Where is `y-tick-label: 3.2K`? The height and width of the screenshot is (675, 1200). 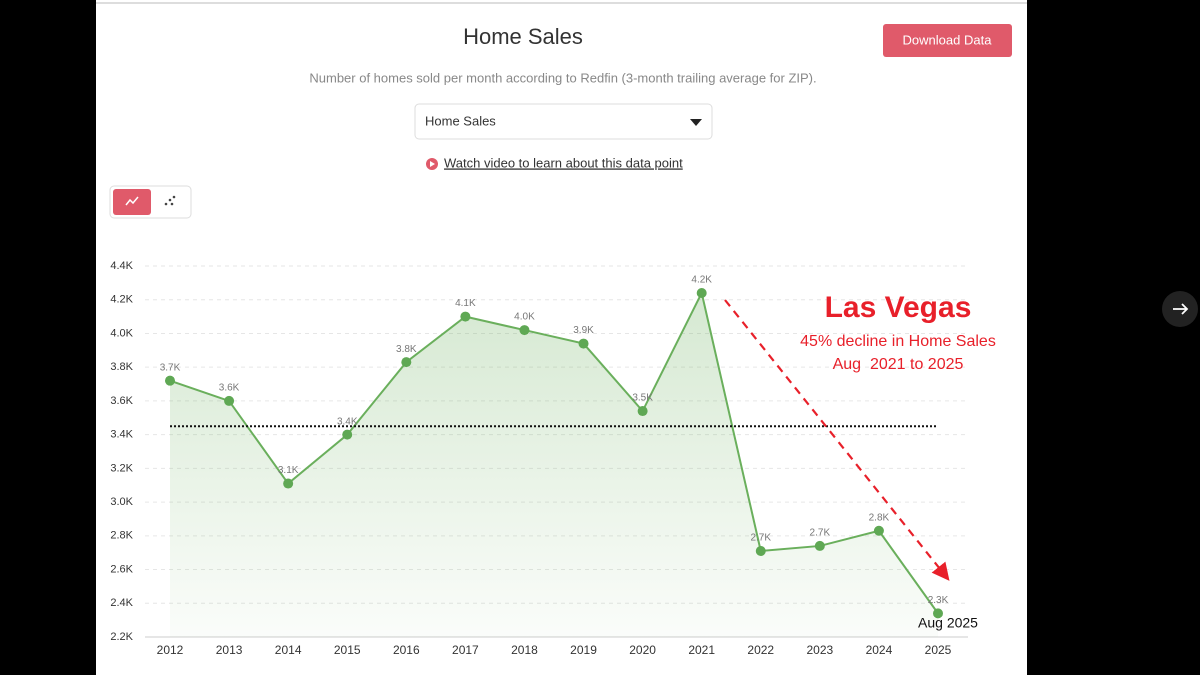 y-tick-label: 3.2K is located at coordinates (121, 468).